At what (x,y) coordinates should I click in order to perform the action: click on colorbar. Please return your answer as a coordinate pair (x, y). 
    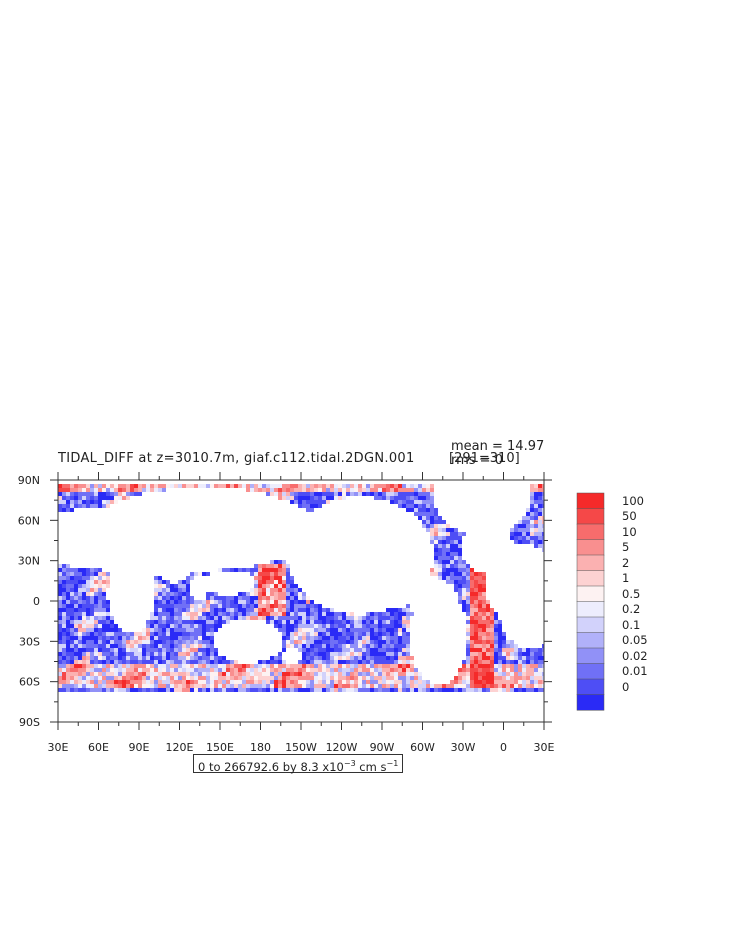
    Looking at the image, I should click on (590, 601).